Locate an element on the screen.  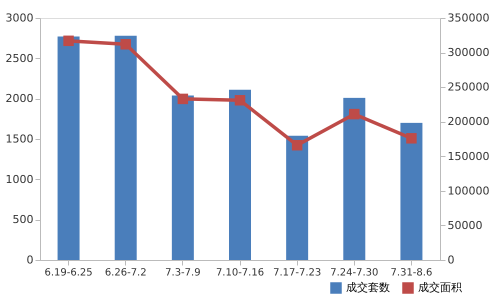
x-tick-label: 7.10-7.16 is located at coordinates (240, 273).